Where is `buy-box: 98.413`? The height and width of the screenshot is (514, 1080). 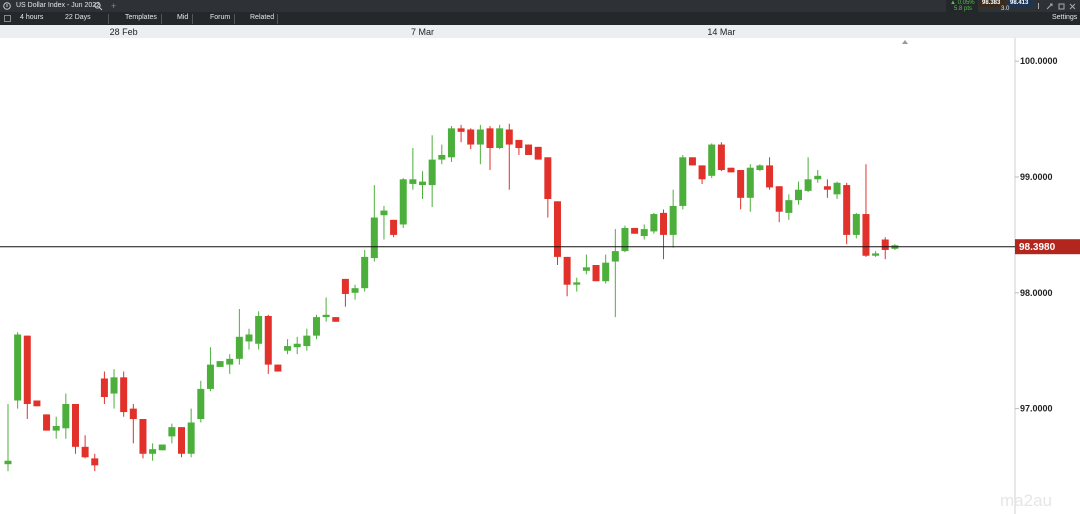 buy-box: 98.413 is located at coordinates (1020, 3).